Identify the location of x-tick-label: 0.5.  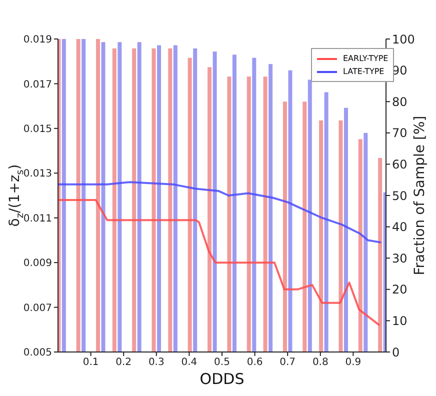
(222, 362).